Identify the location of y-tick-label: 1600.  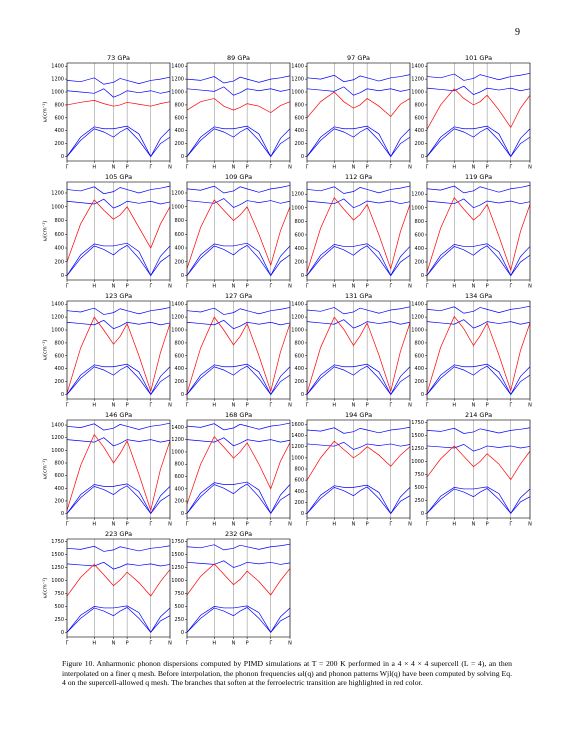
(297, 425).